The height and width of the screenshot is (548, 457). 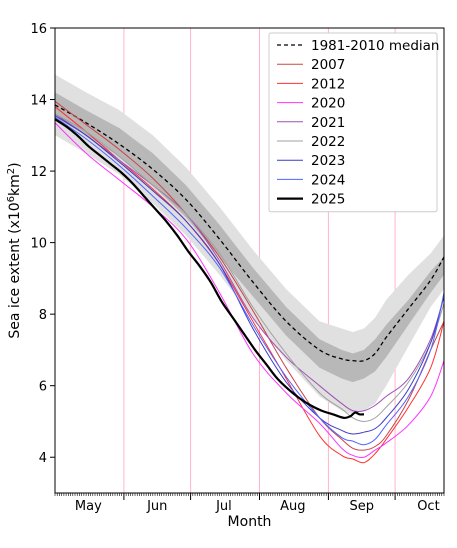 What do you see at coordinates (328, 65) in the screenshot?
I see `legend-label: 2007` at bounding box center [328, 65].